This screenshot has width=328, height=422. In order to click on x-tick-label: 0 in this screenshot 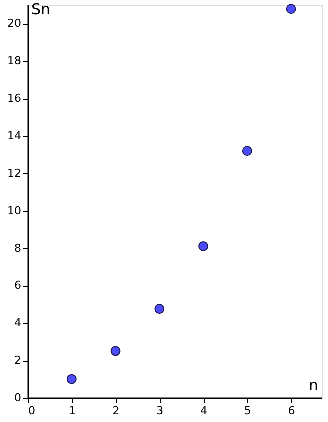, I will do `click(32, 411)`.